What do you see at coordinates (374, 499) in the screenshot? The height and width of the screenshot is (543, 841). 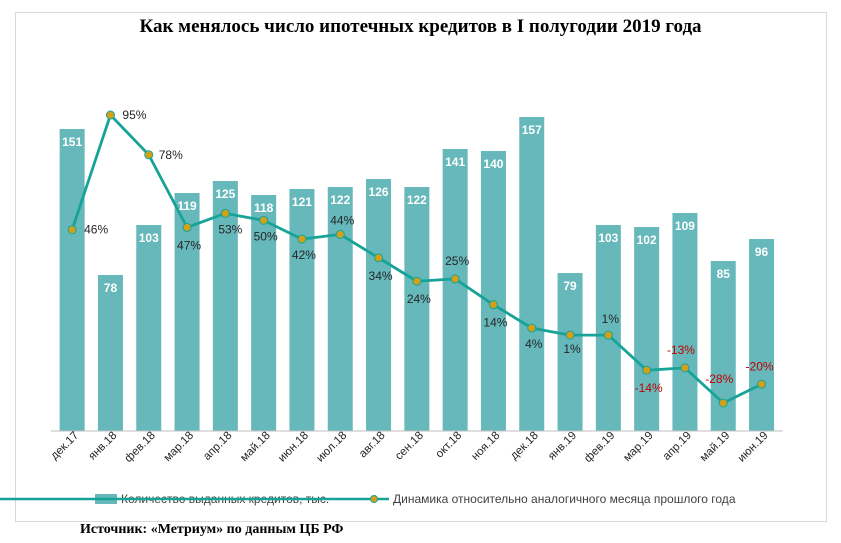 I see `legend-line-marker` at bounding box center [374, 499].